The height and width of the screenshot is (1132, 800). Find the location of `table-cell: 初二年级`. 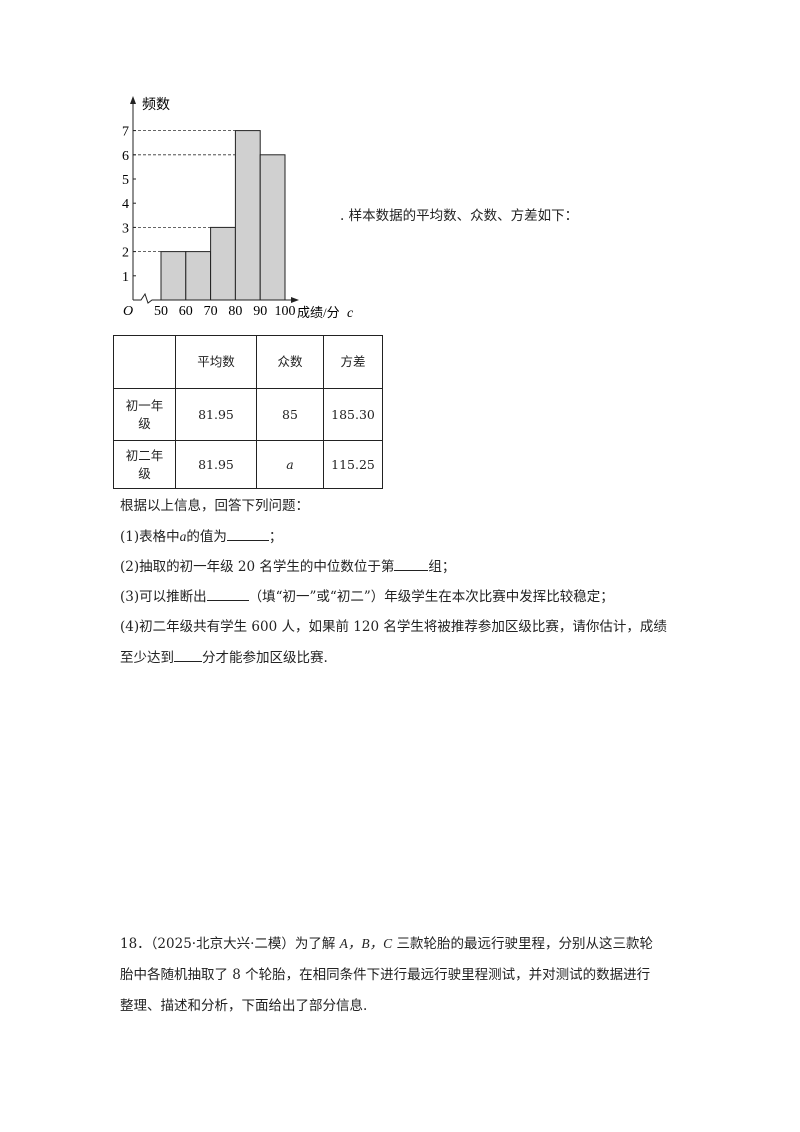

table-cell: 初二年级 is located at coordinates (144, 464).